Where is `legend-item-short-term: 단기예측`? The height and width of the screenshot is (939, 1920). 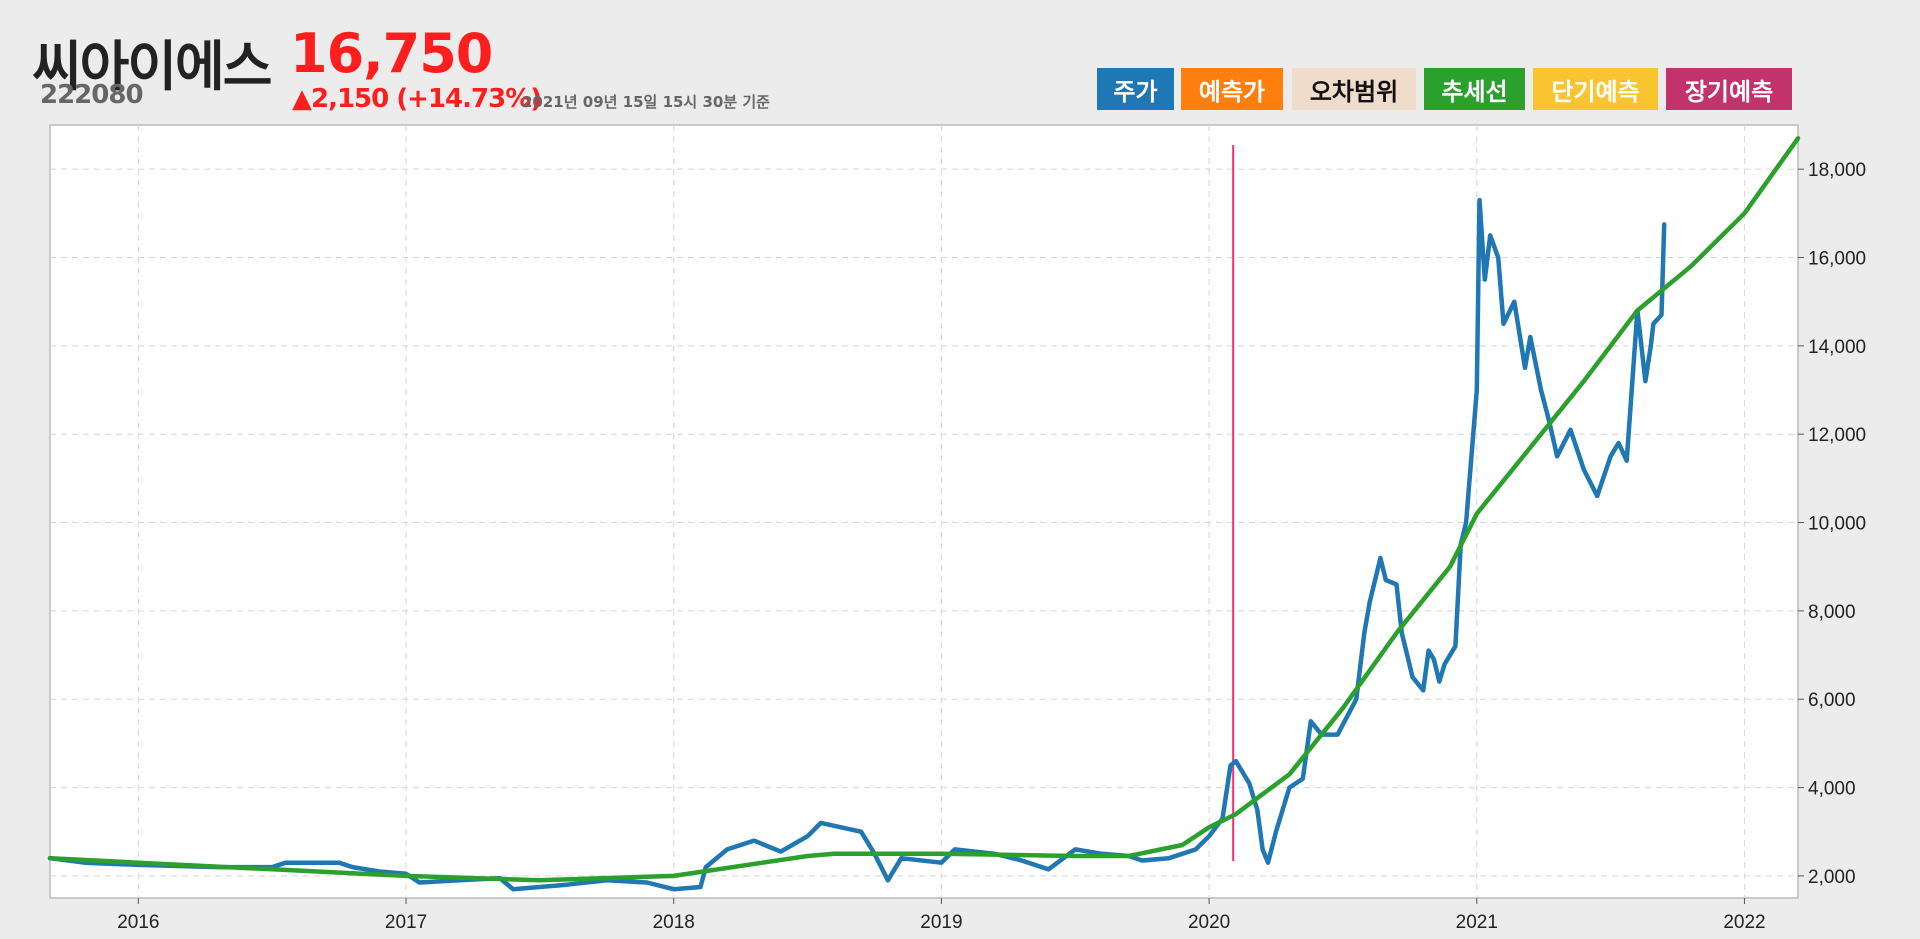
legend-item-short-term: 단기예측 is located at coordinates (1595, 89).